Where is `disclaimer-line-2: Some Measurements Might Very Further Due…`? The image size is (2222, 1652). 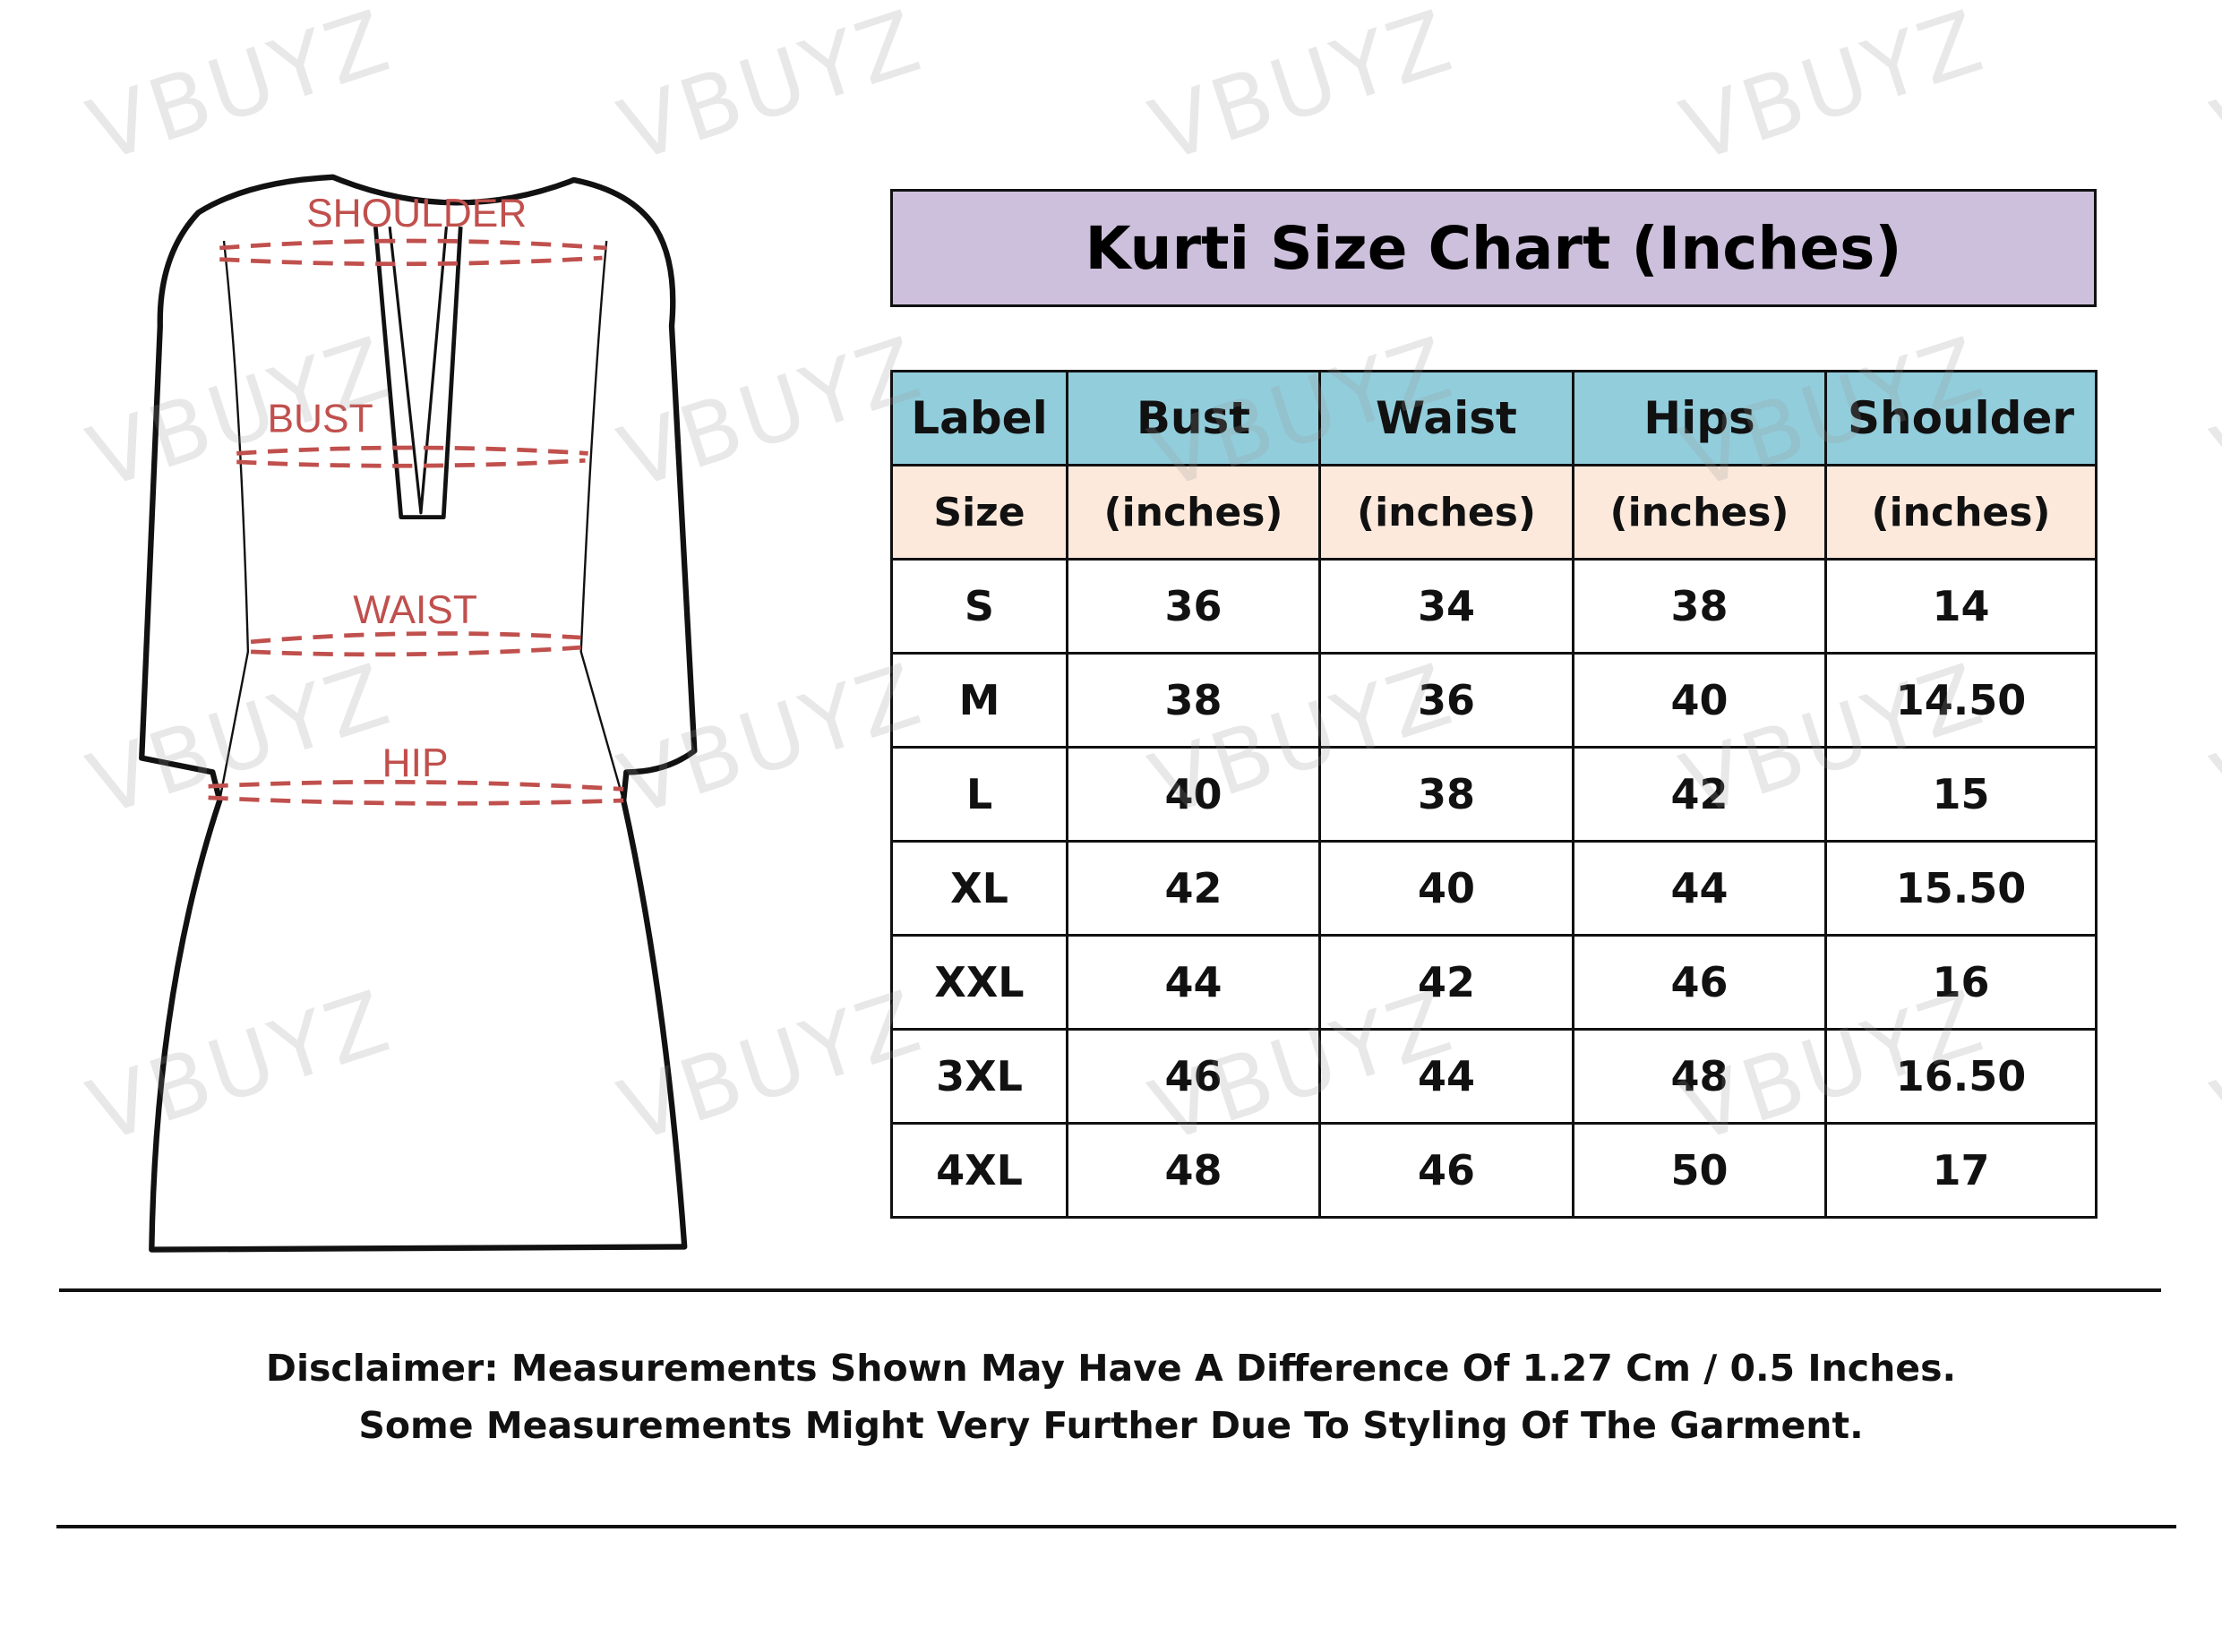 disclaimer-line-2: Some Measurements Might Very Further Due… is located at coordinates (1111, 1425).